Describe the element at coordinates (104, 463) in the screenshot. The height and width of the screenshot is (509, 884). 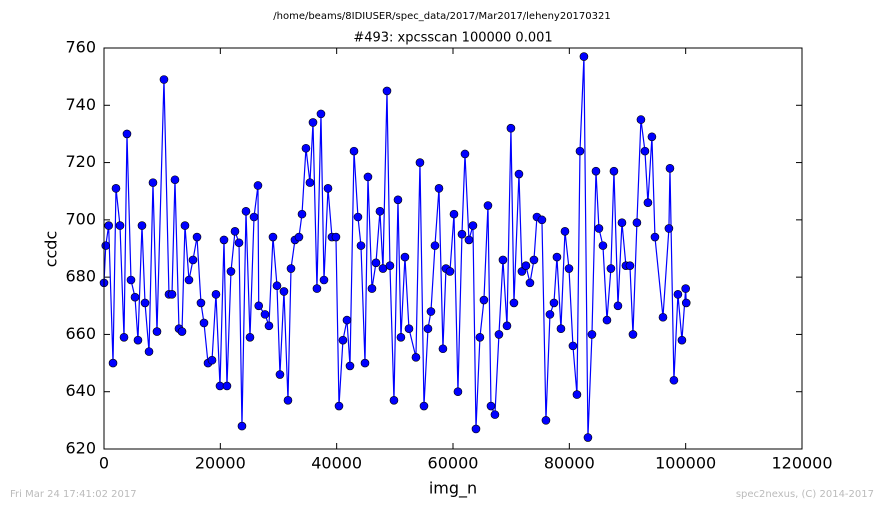
I see `x-tick-label: 0` at that location.